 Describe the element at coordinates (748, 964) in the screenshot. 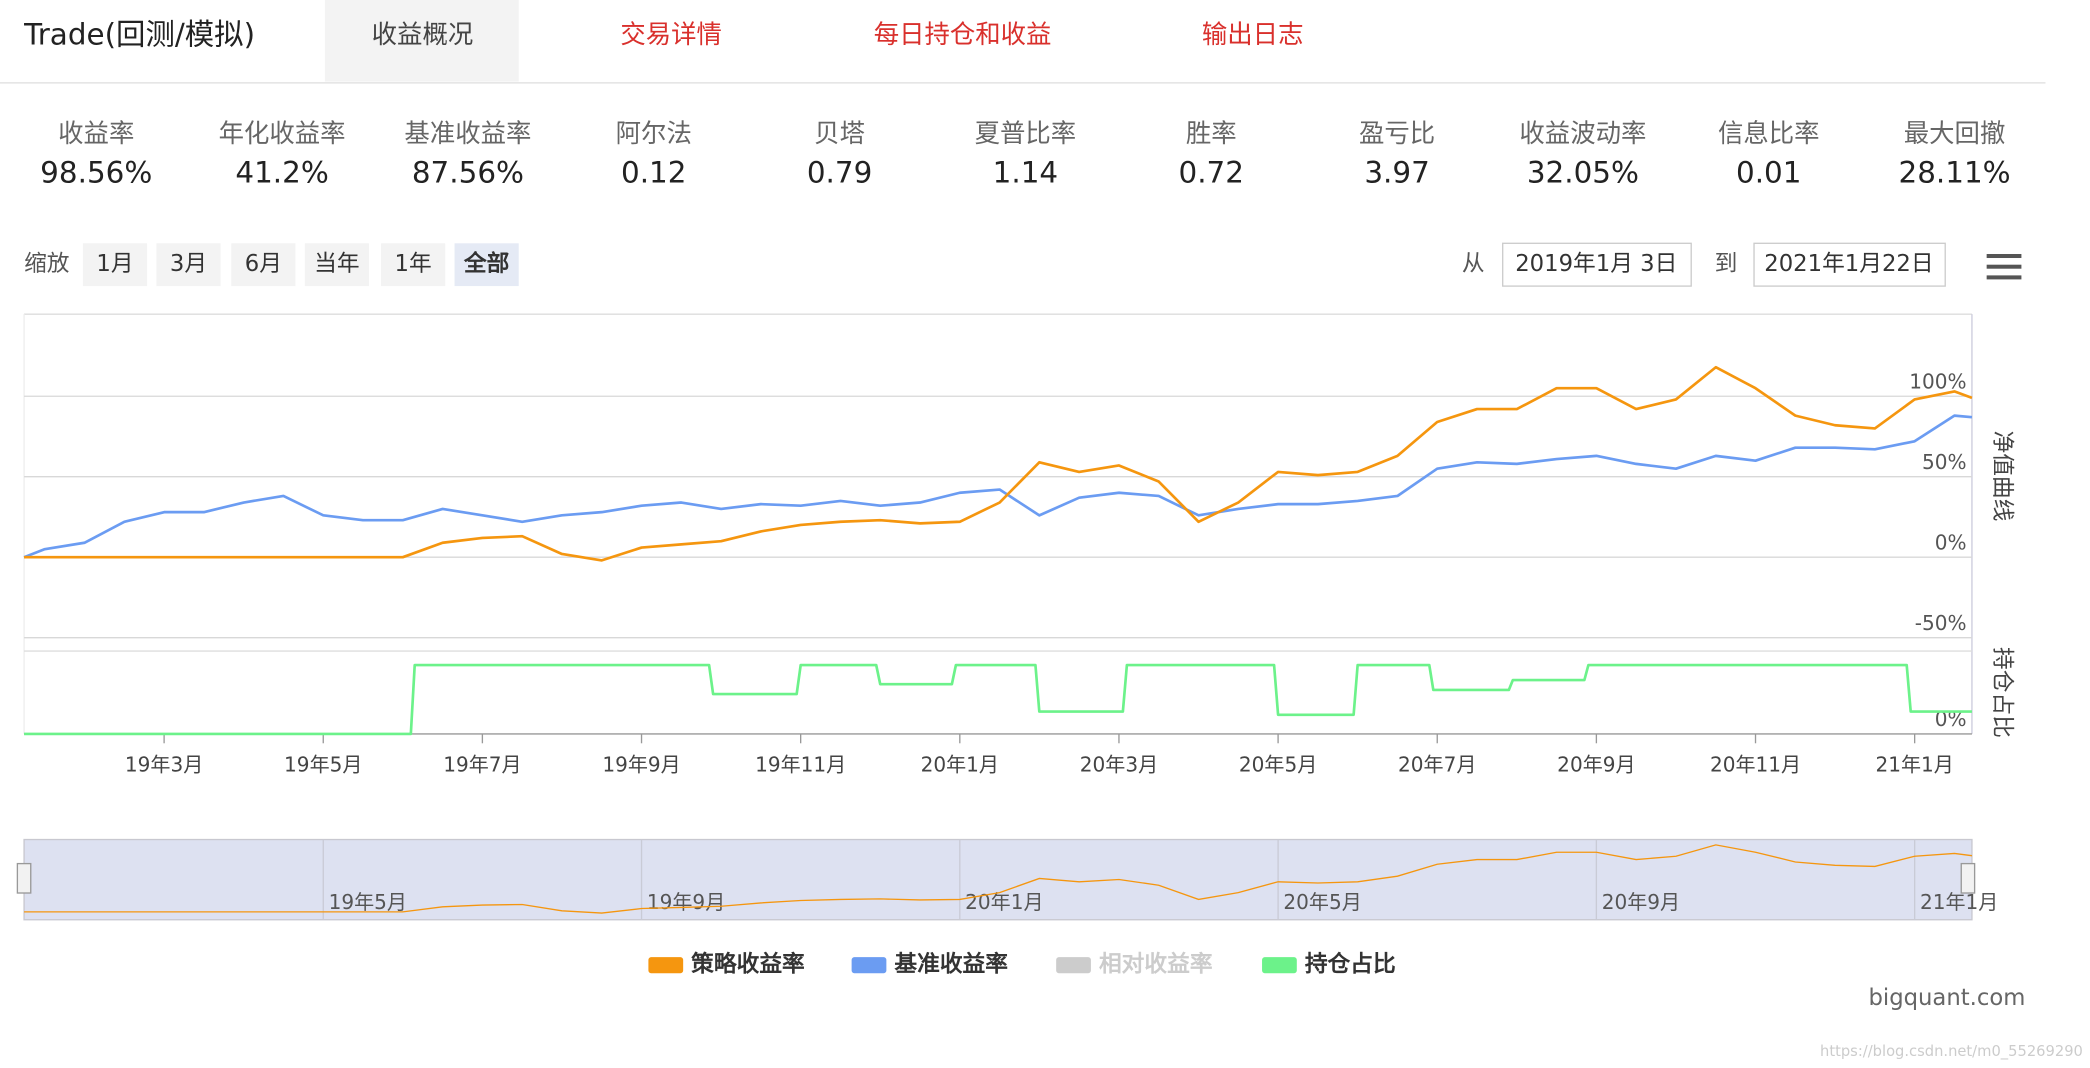

I see `legend-label: 策略收益率` at that location.